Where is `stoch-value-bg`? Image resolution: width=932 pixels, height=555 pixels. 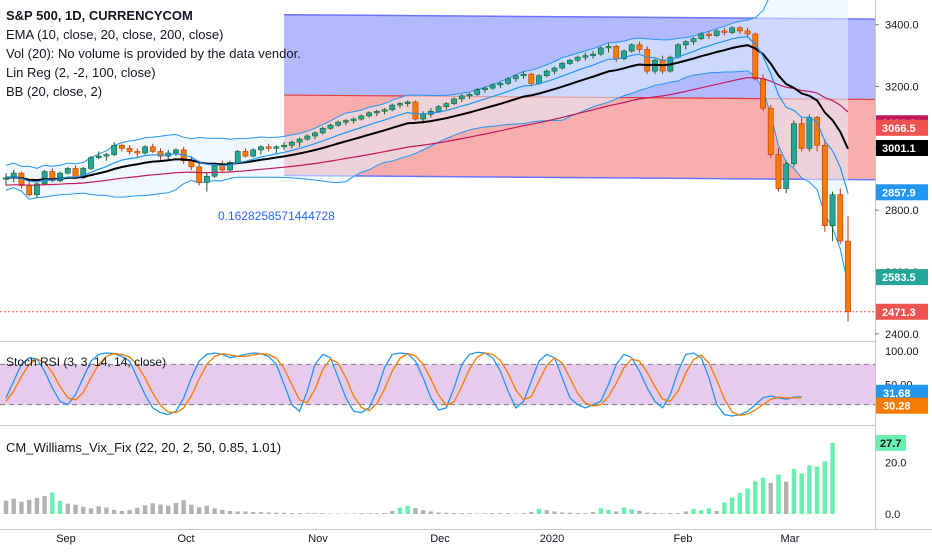
stoch-value-bg is located at coordinates (902, 392).